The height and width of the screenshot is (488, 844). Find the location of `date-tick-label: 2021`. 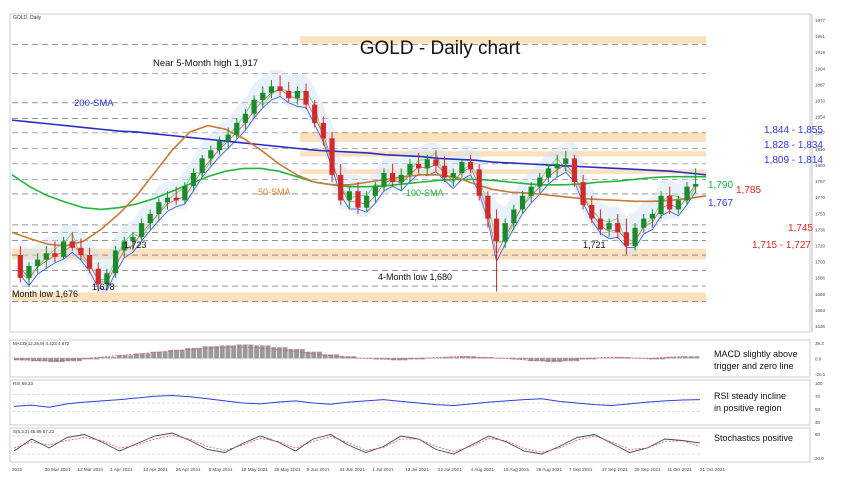

date-tick-label: 2021 is located at coordinates (17, 469).